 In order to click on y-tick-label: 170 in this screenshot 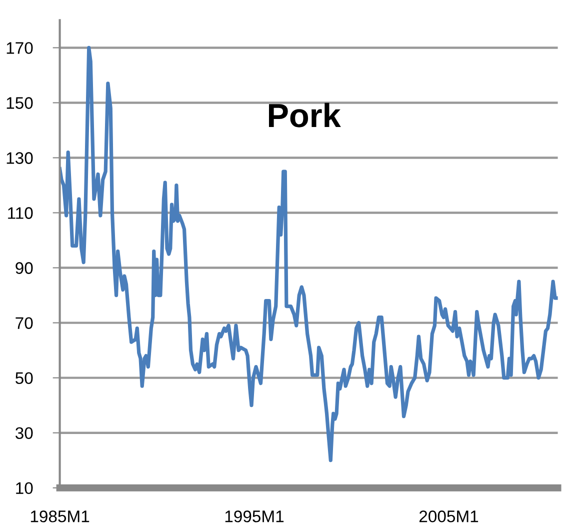, I will do `click(19, 48)`.